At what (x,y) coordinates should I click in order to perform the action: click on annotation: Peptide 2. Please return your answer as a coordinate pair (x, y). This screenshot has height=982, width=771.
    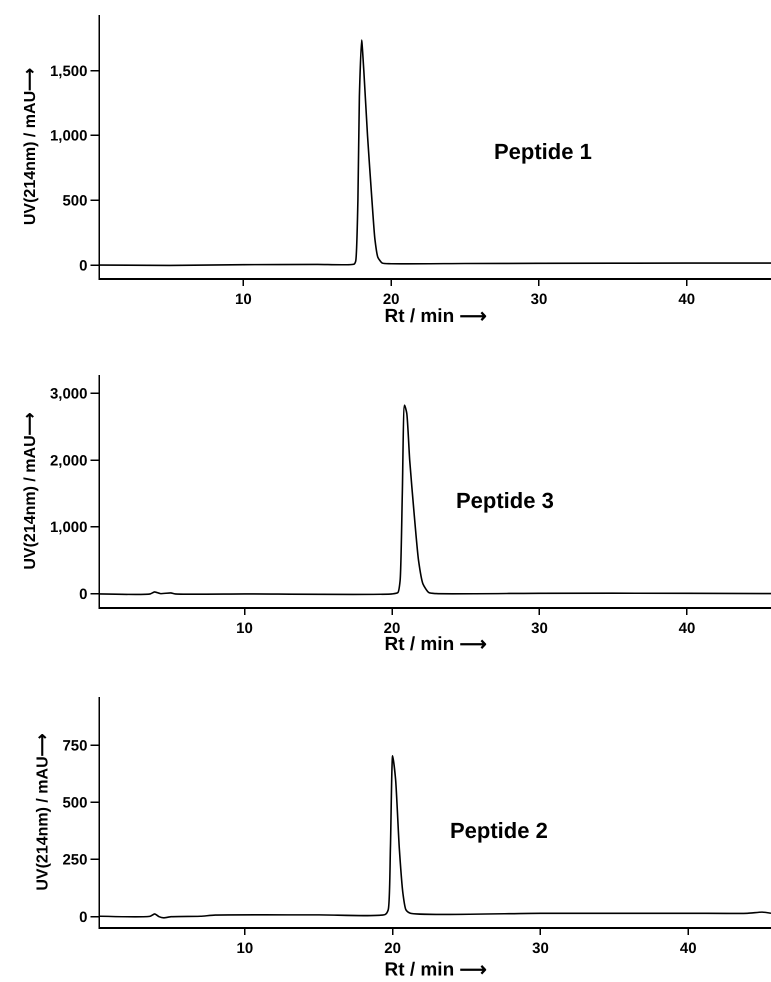
    Looking at the image, I should click on (499, 830).